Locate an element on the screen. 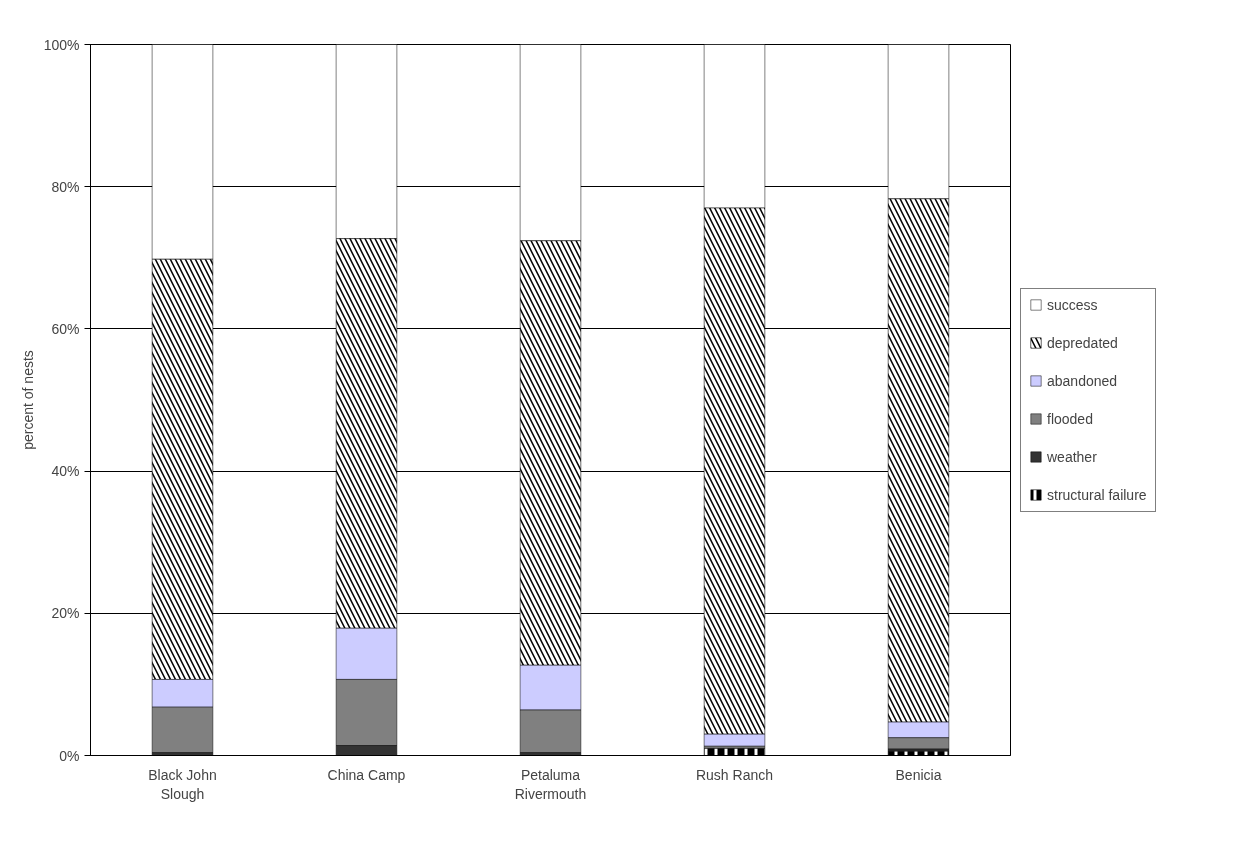  legend-label: flooded is located at coordinates (1070, 418).